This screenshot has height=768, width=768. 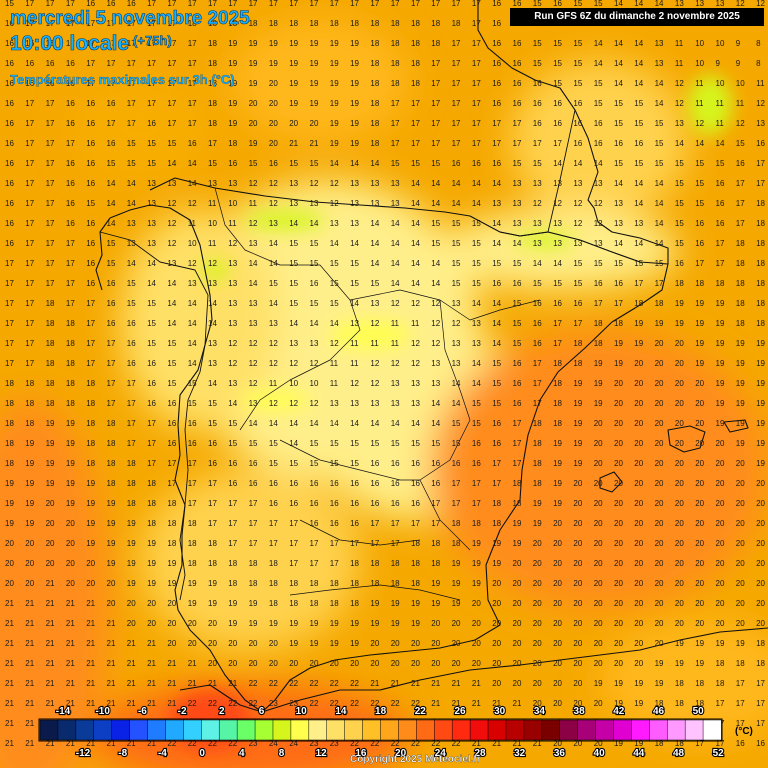 What do you see at coordinates (152, 41) in the screenshot?
I see `forecast-lead-time: (+75h)` at bounding box center [152, 41].